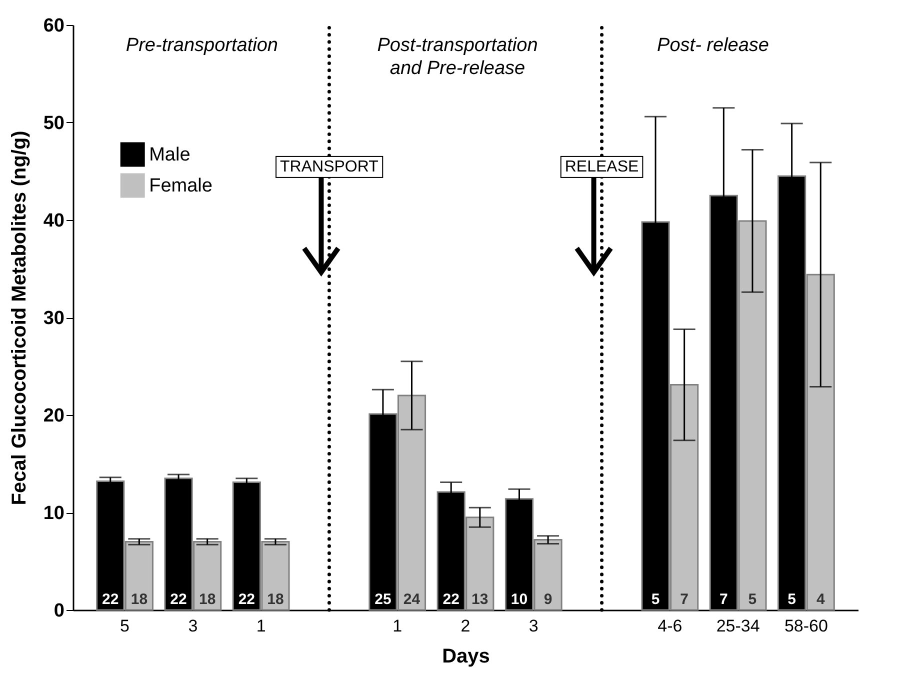 The image size is (923, 676). I want to click on annotation: 25, so click(383, 599).